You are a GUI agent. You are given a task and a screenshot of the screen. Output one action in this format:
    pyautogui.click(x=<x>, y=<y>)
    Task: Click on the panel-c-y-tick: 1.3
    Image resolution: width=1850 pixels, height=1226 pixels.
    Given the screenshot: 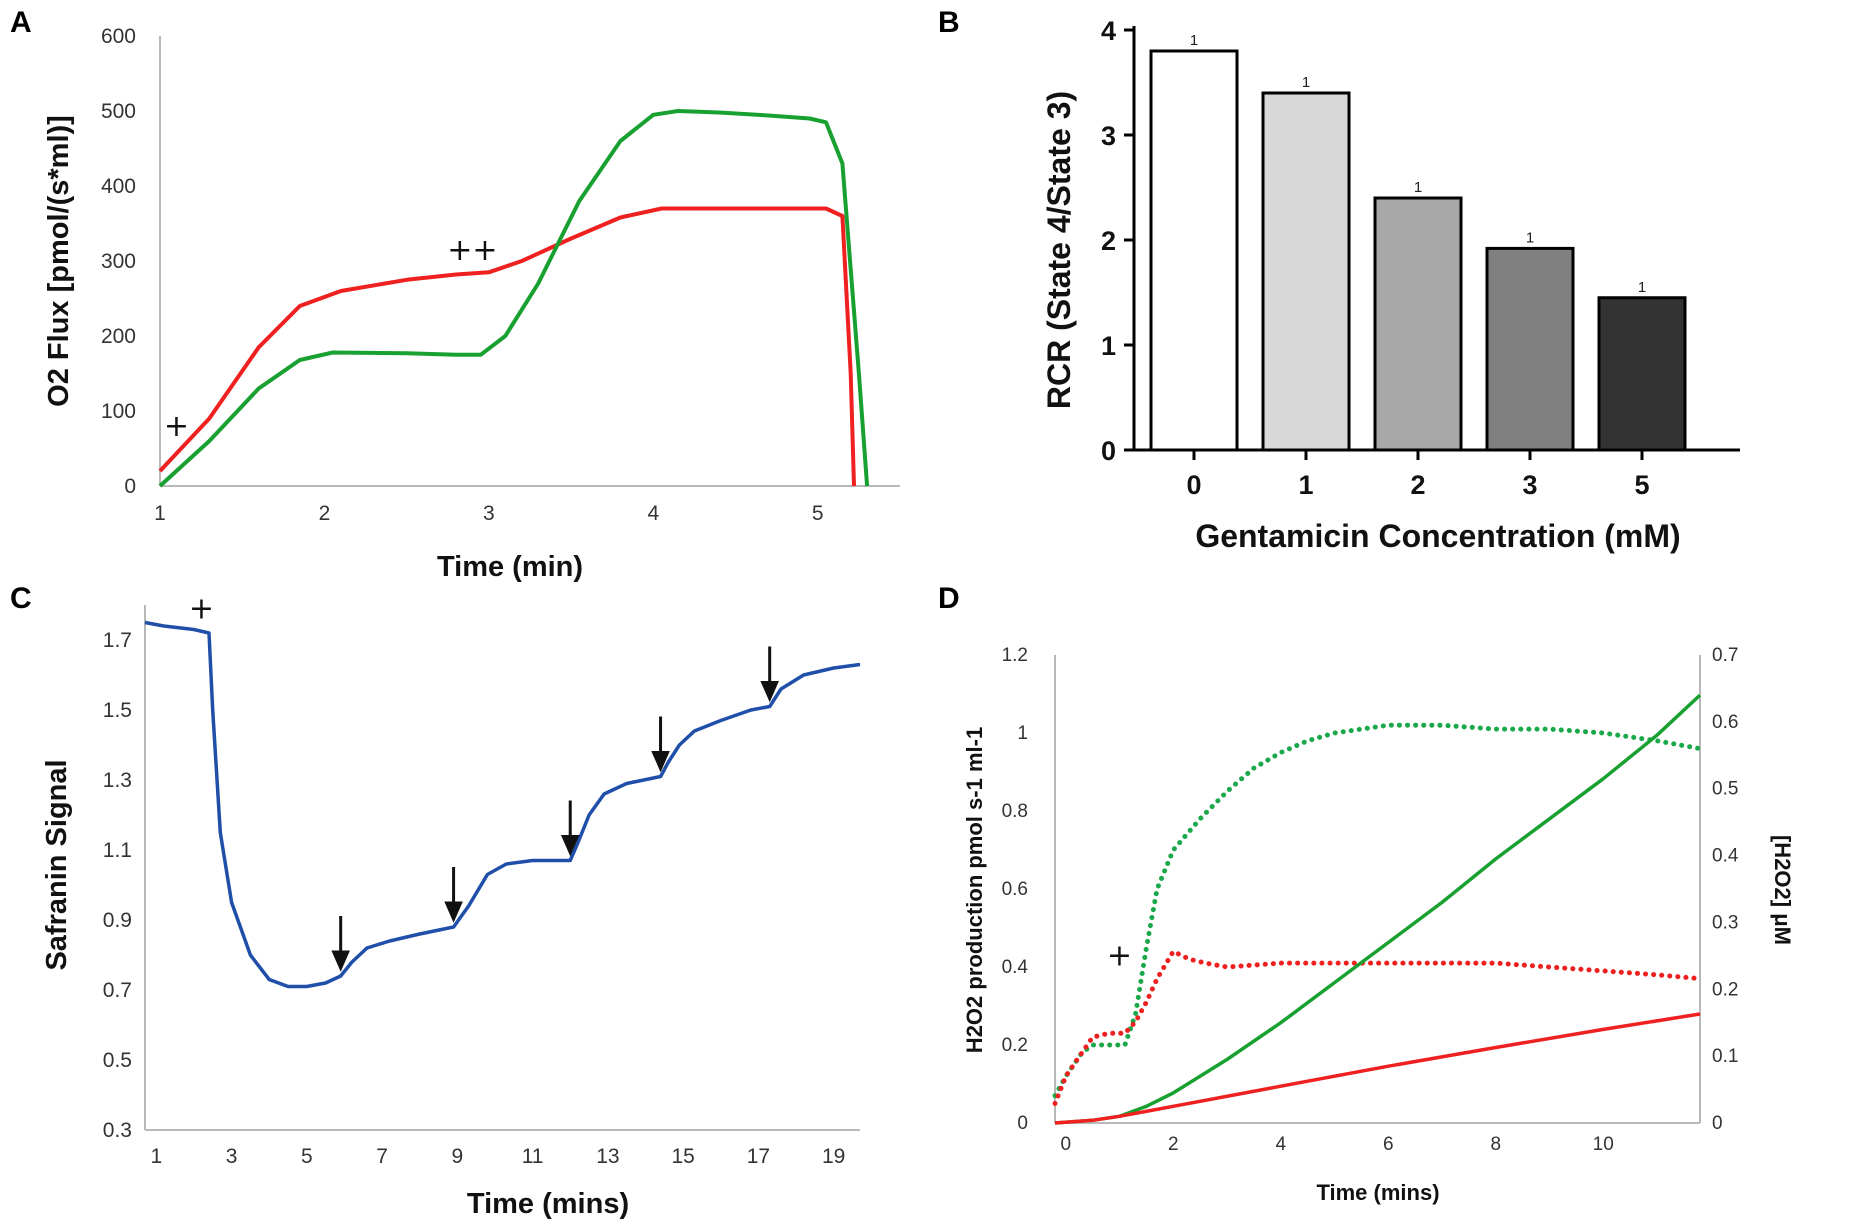 What is the action you would take?
    pyautogui.click(x=117, y=780)
    